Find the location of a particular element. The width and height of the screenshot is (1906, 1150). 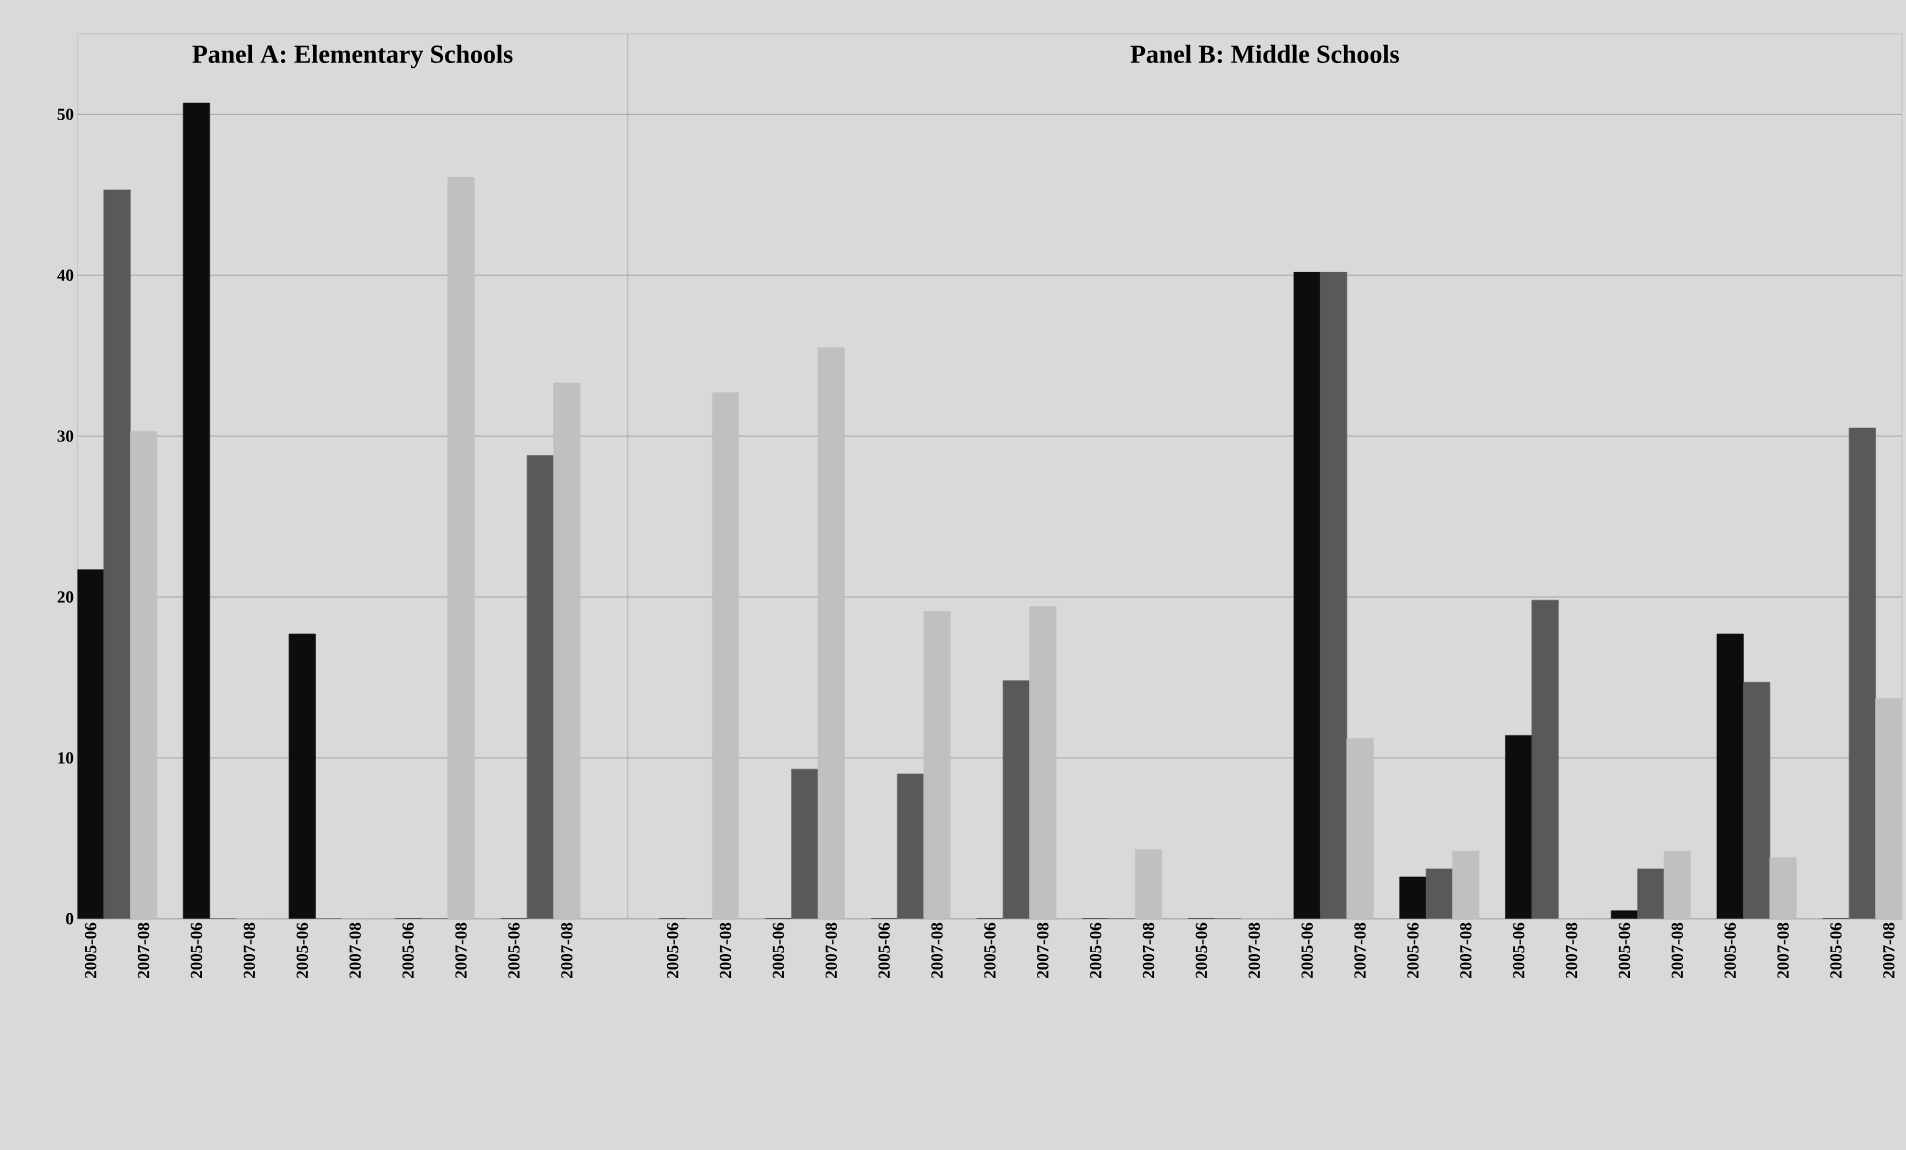

y-tick-label: 0 is located at coordinates (70, 918).